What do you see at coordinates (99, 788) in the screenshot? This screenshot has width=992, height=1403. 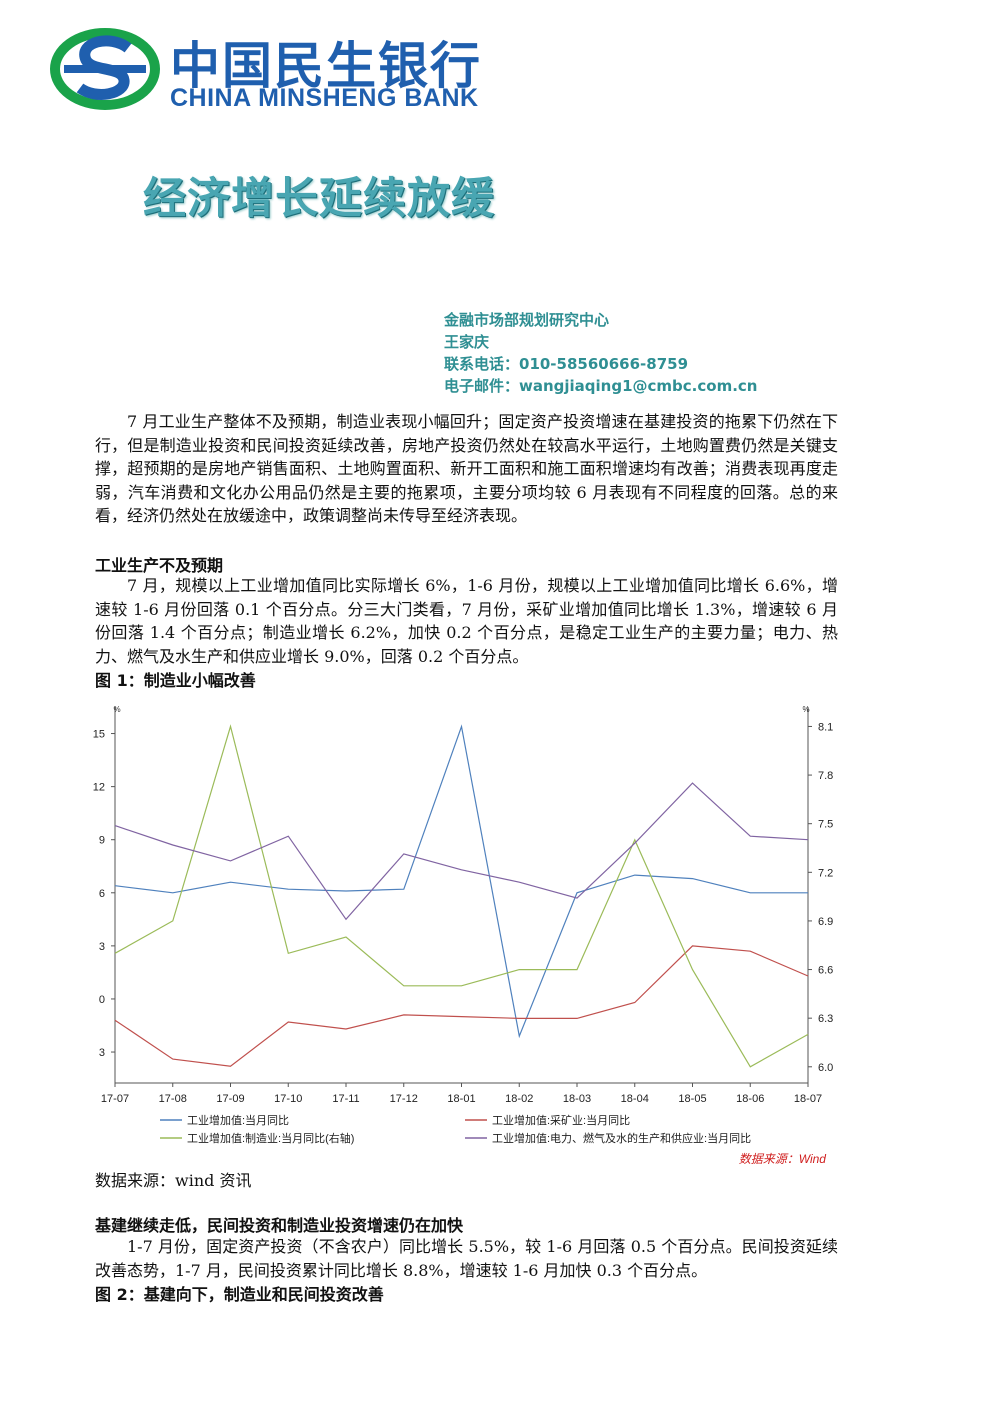 I see `y-tick-label: 12` at bounding box center [99, 788].